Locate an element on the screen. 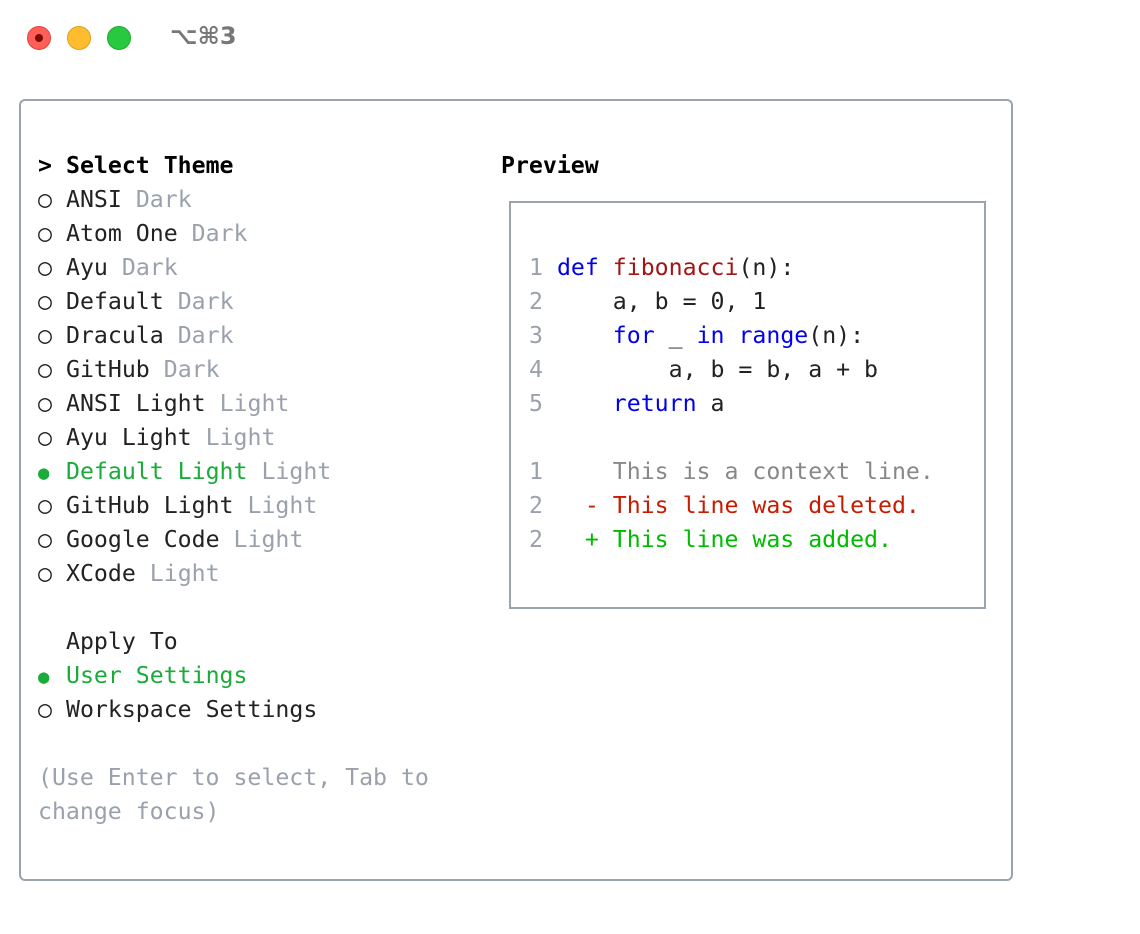 The width and height of the screenshot is (1140, 934). code-line: 4 a, b = b, a + b is located at coordinates (703, 370).